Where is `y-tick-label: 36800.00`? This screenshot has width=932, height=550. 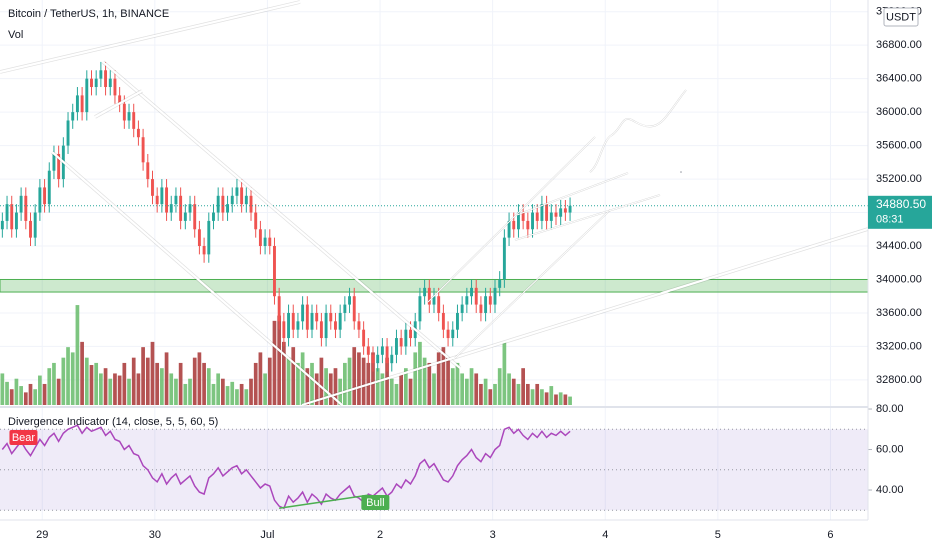
y-tick-label: 36800.00 is located at coordinates (899, 45).